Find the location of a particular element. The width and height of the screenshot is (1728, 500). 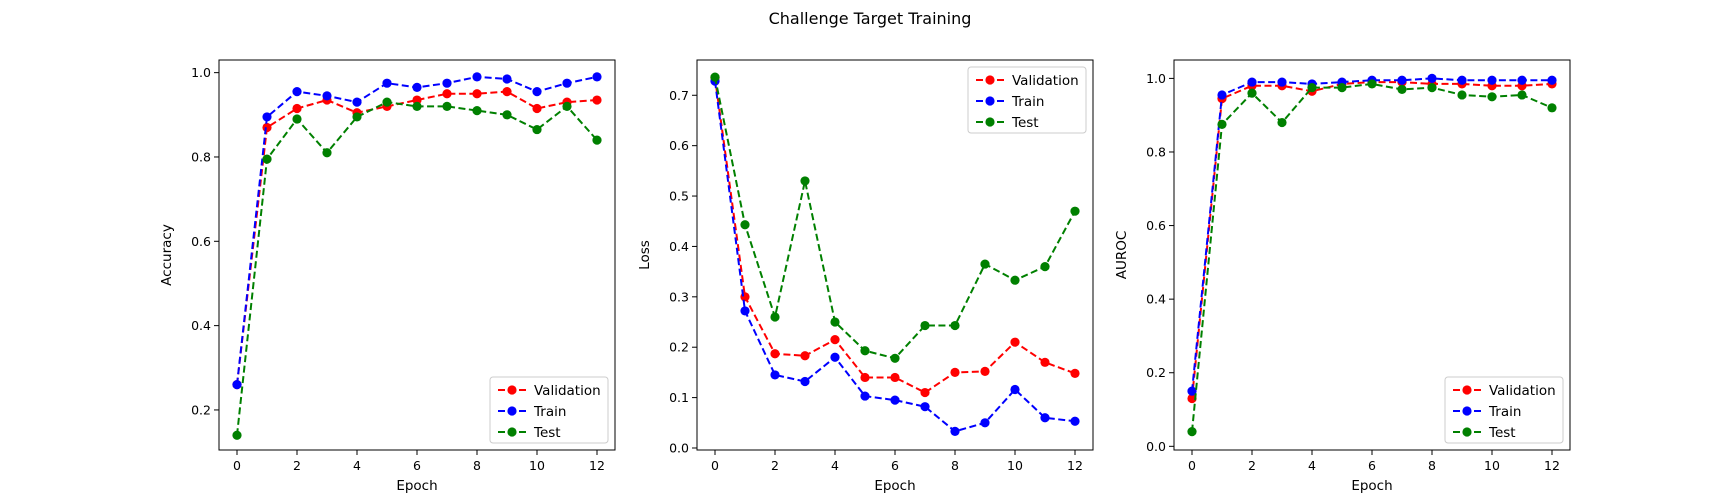

y-axis-label: AUROC is located at coordinates (1122, 255).